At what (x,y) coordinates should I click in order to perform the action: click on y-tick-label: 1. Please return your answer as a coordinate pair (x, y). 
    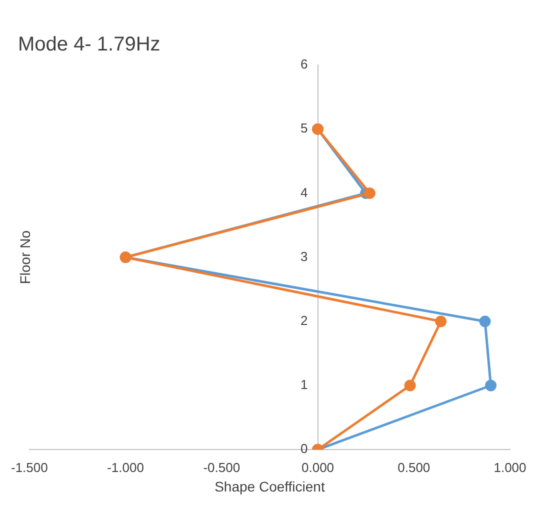
    Looking at the image, I should click on (304, 384).